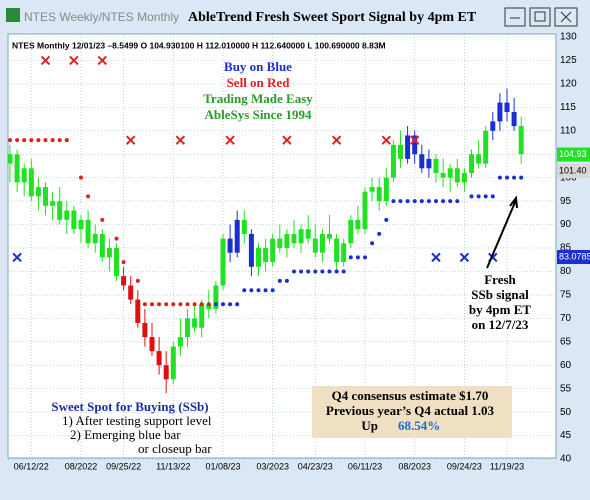 This screenshot has width=590, height=500. Describe the element at coordinates (101, 17) in the screenshot. I see `window-subtitle: NTES Weekly/NTES Monthly` at that location.